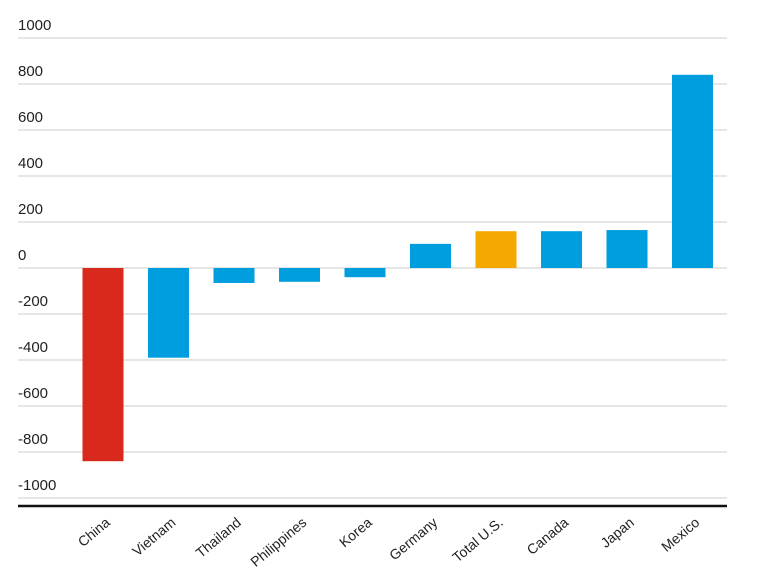  Describe the element at coordinates (30, 163) in the screenshot. I see `y-tick-label: 400` at that location.